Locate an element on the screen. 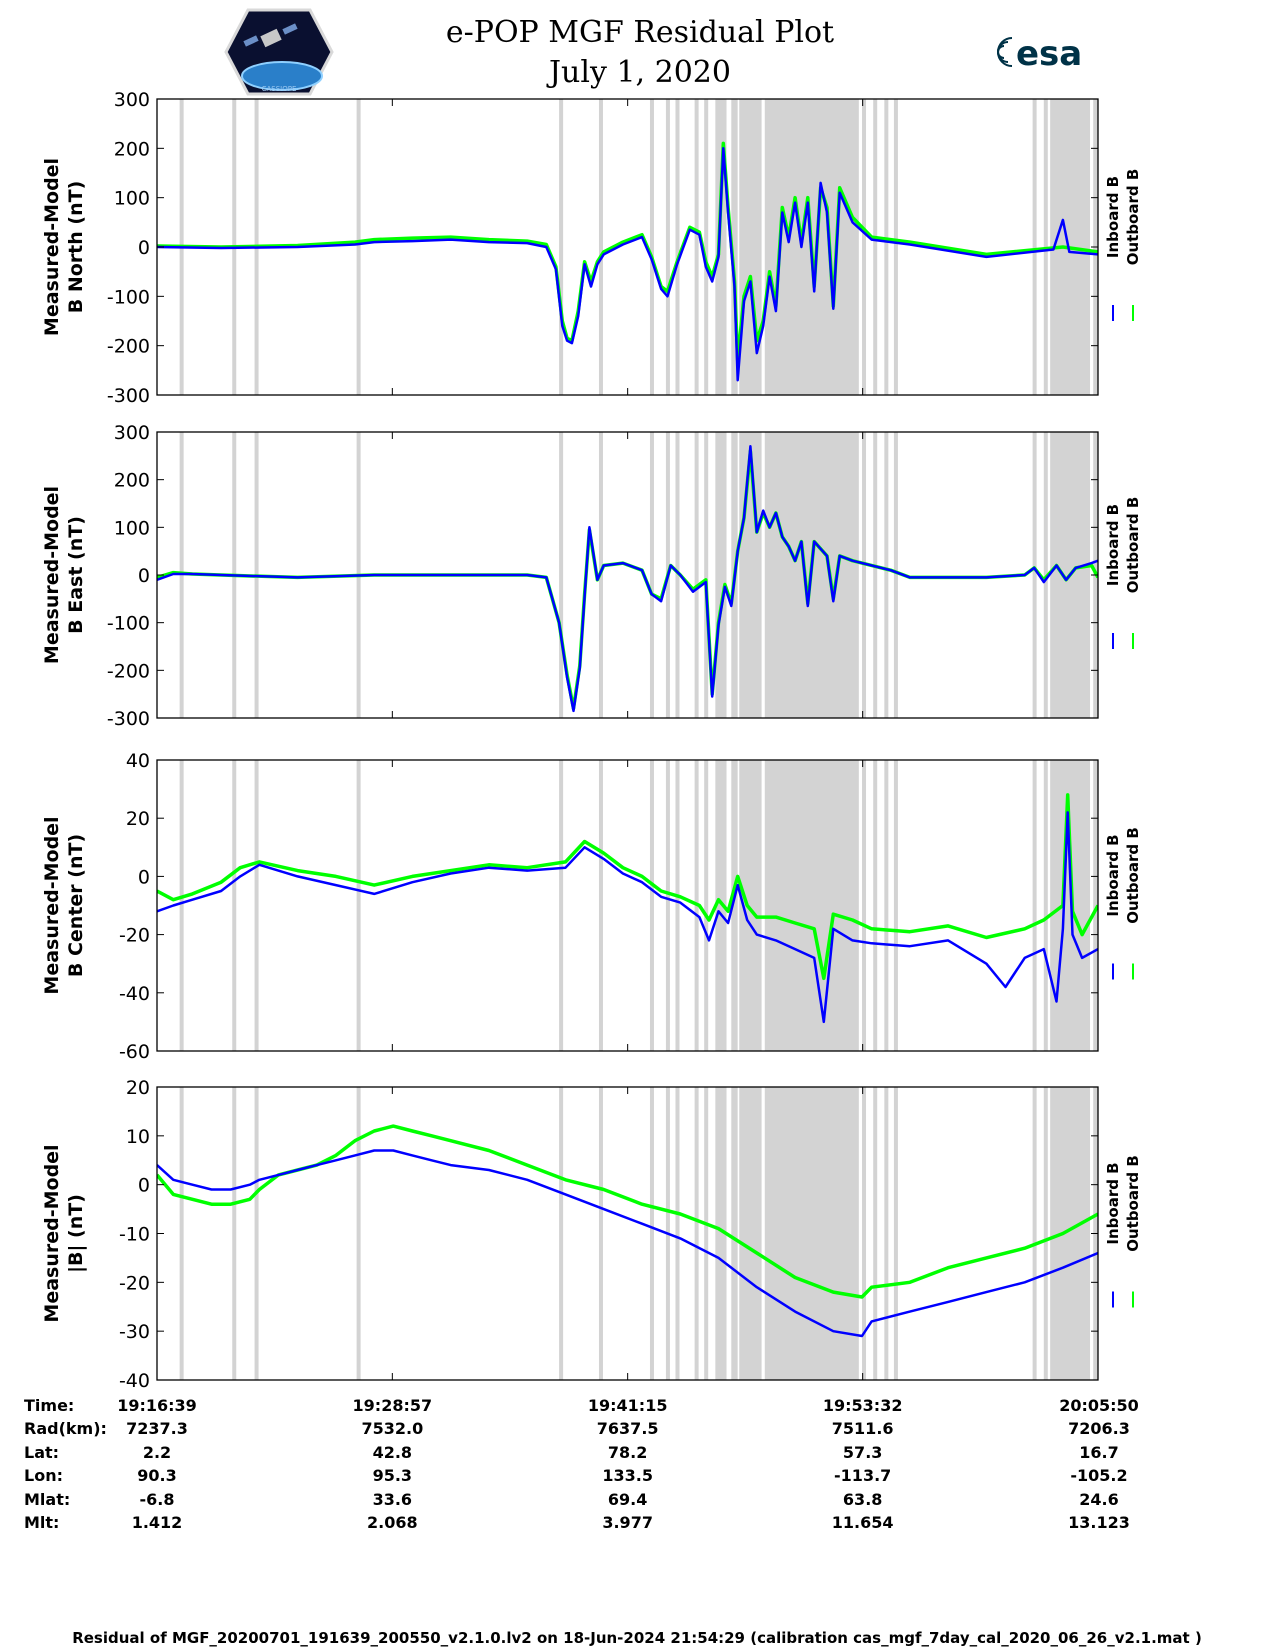 The image size is (1275, 1650). y-tick-label: -60 is located at coordinates (134, 1052).